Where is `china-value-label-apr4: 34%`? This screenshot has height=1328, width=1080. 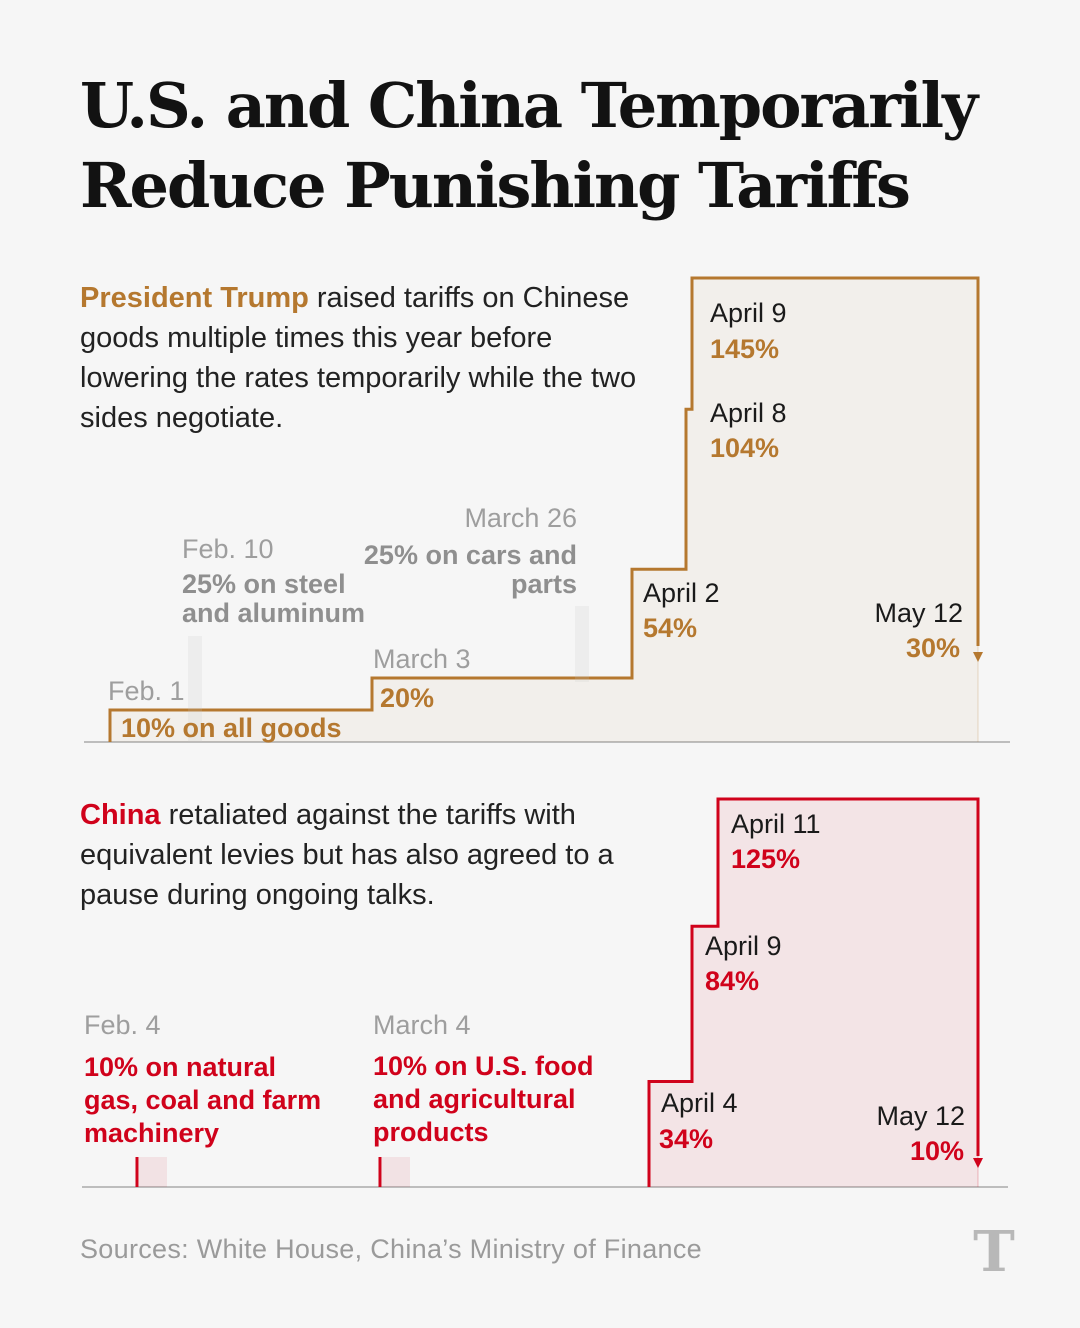 china-value-label-apr4: 34% is located at coordinates (686, 1139).